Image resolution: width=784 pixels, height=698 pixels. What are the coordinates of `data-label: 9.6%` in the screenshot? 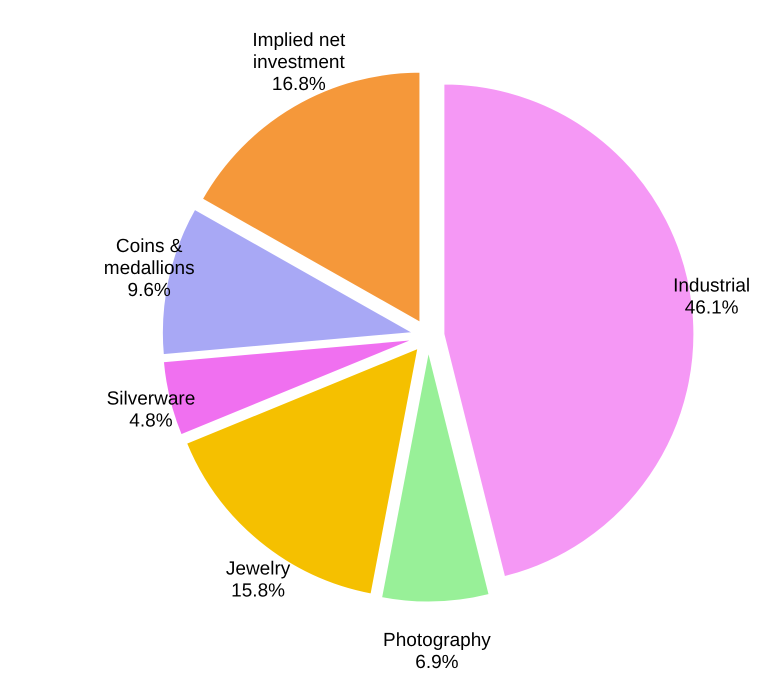 It's located at (149, 291).